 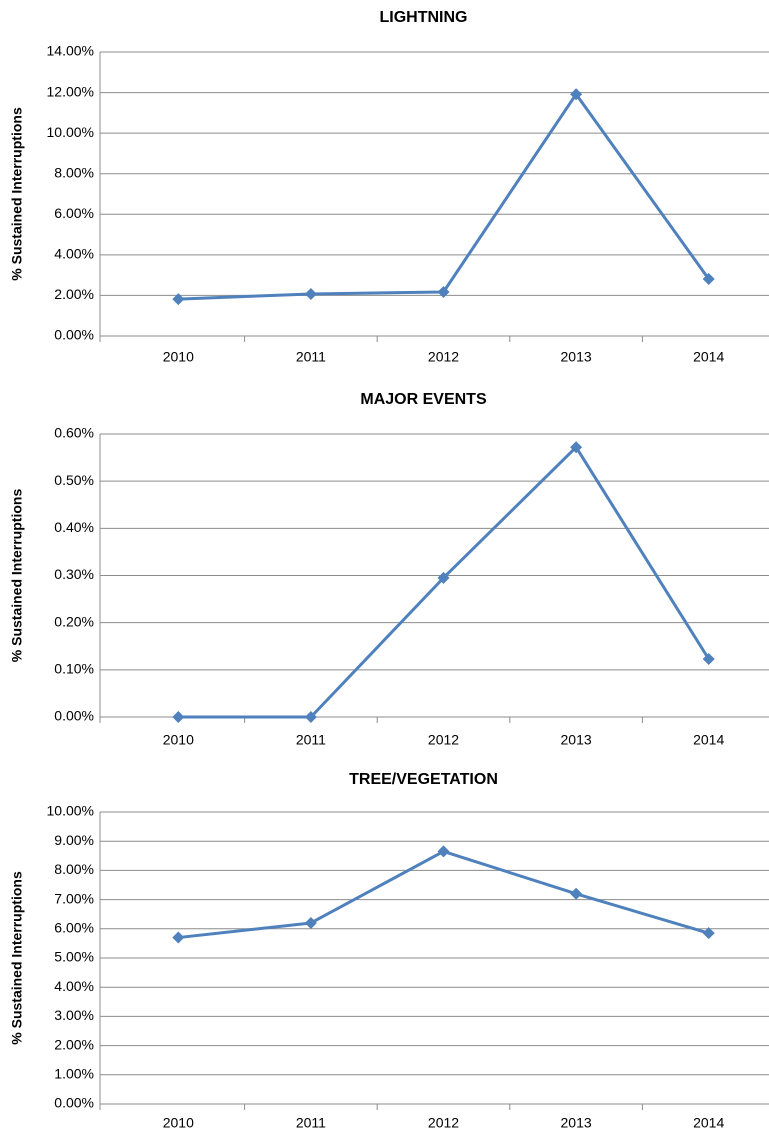 I want to click on y-tick-label: 14.00%, so click(x=70, y=51).